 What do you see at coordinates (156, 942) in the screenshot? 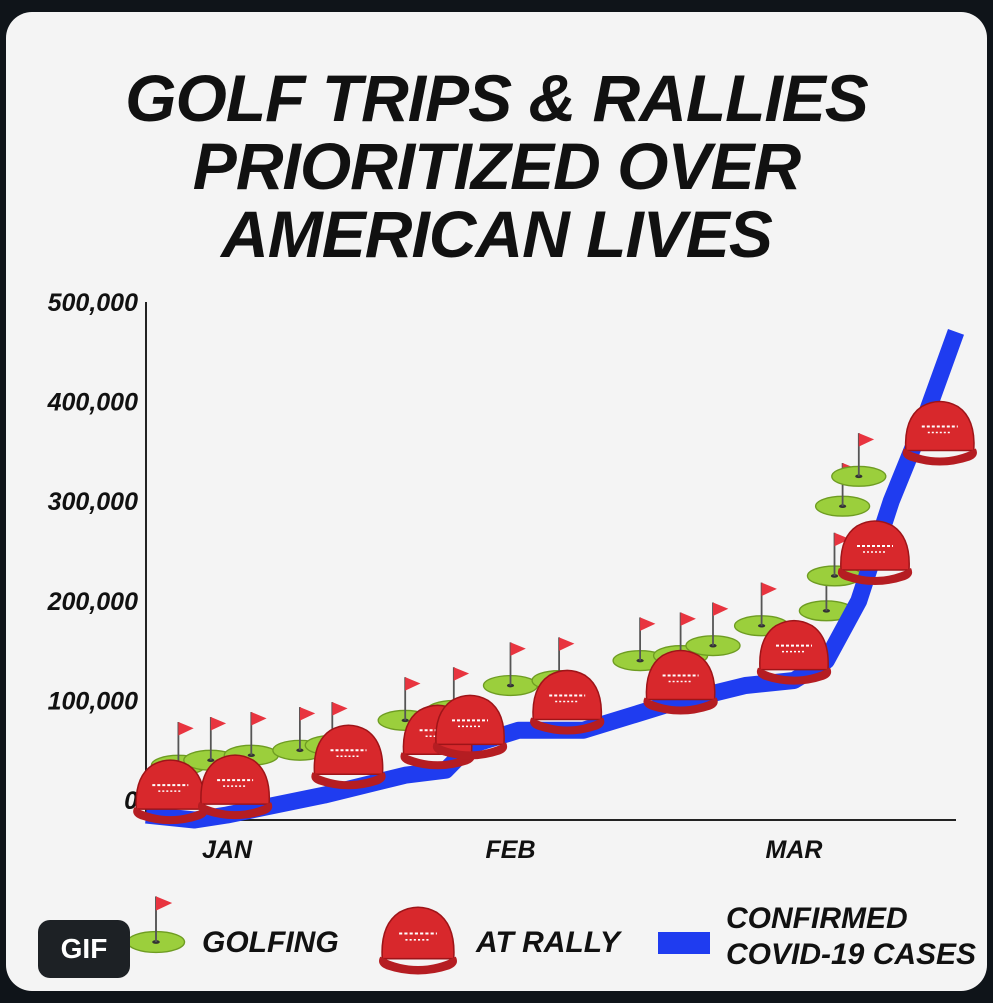
I see `hole` at bounding box center [156, 942].